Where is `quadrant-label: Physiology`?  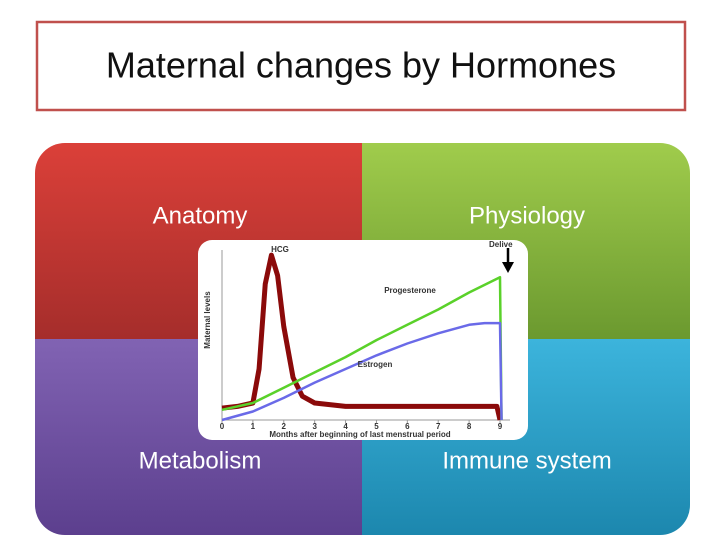 quadrant-label: Physiology is located at coordinates (527, 215).